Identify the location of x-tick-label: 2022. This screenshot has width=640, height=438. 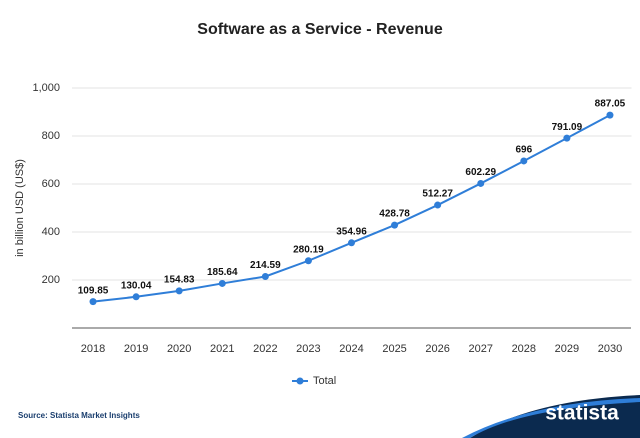
(265, 349).